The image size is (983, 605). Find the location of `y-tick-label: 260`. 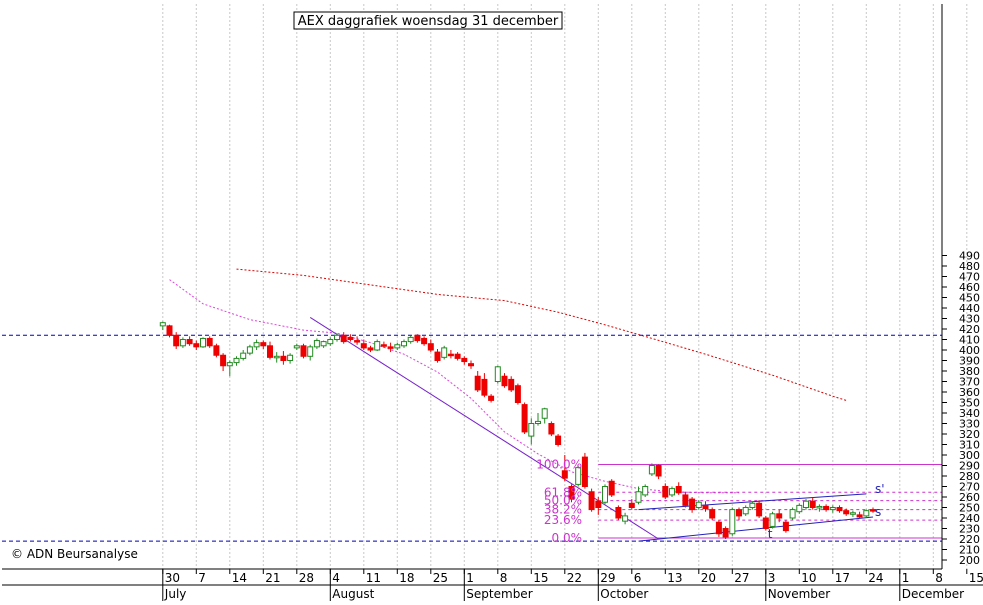

y-tick-label: 260 is located at coordinates (969, 497).